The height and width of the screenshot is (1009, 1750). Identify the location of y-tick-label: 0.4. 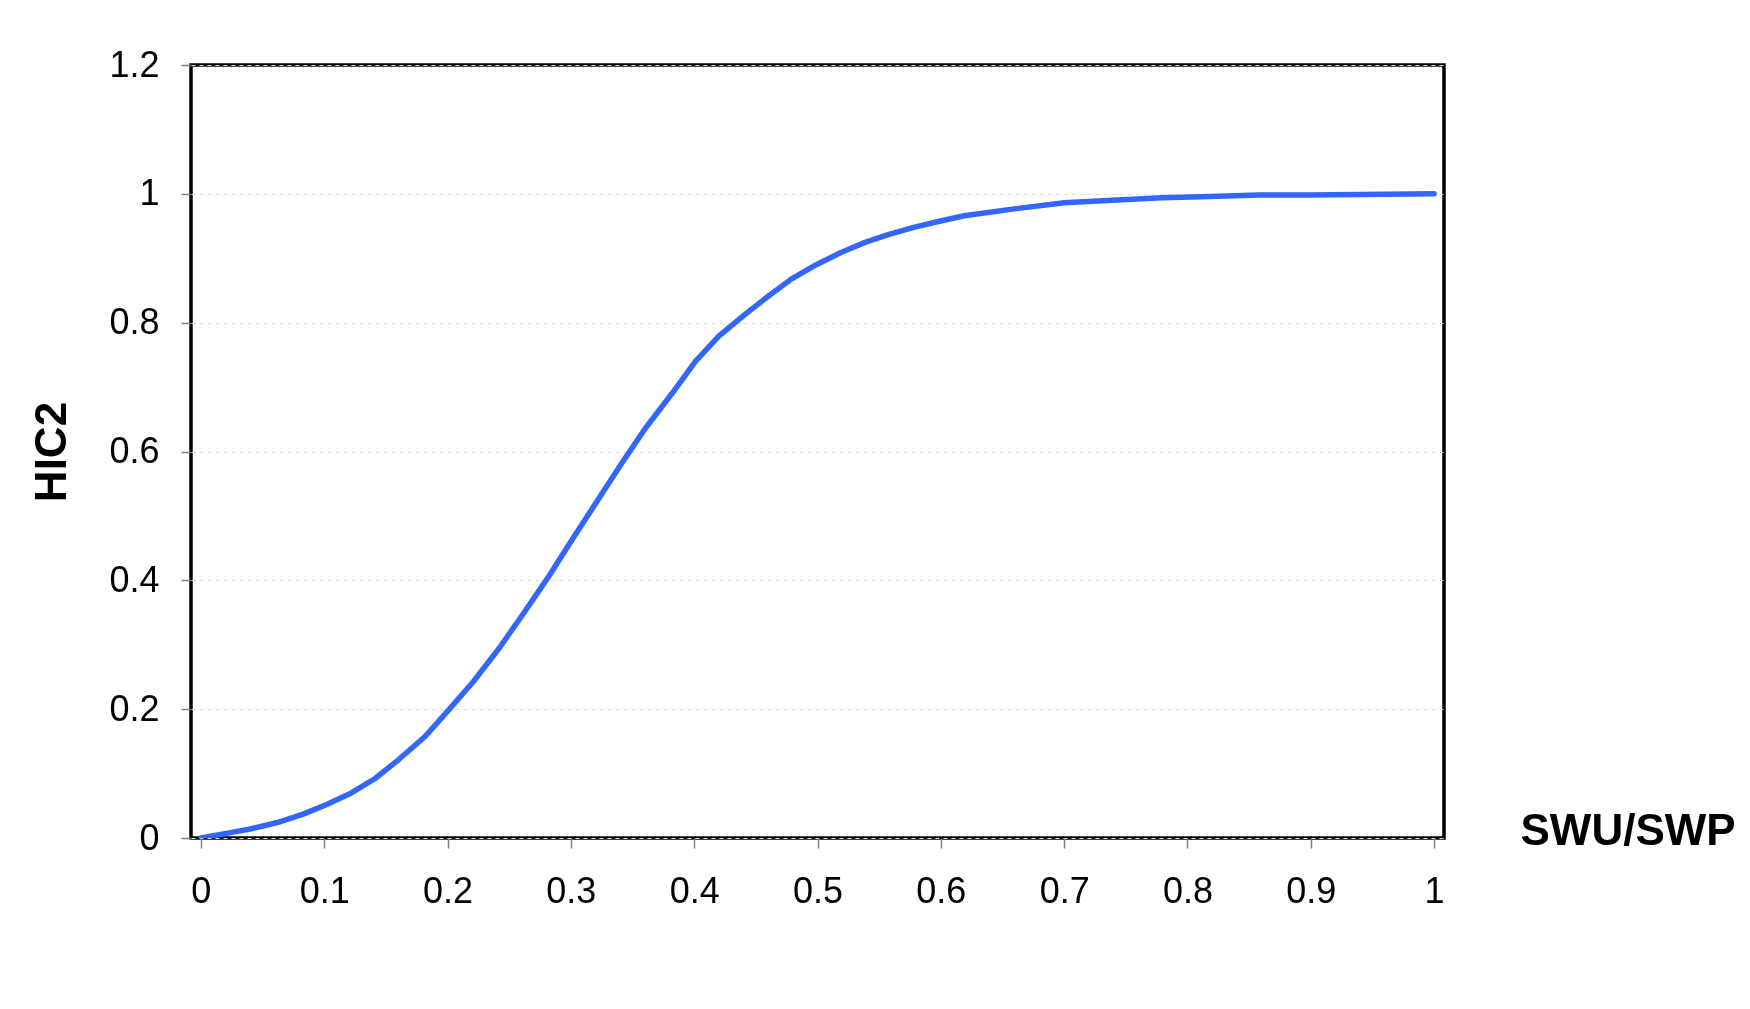
(134, 579).